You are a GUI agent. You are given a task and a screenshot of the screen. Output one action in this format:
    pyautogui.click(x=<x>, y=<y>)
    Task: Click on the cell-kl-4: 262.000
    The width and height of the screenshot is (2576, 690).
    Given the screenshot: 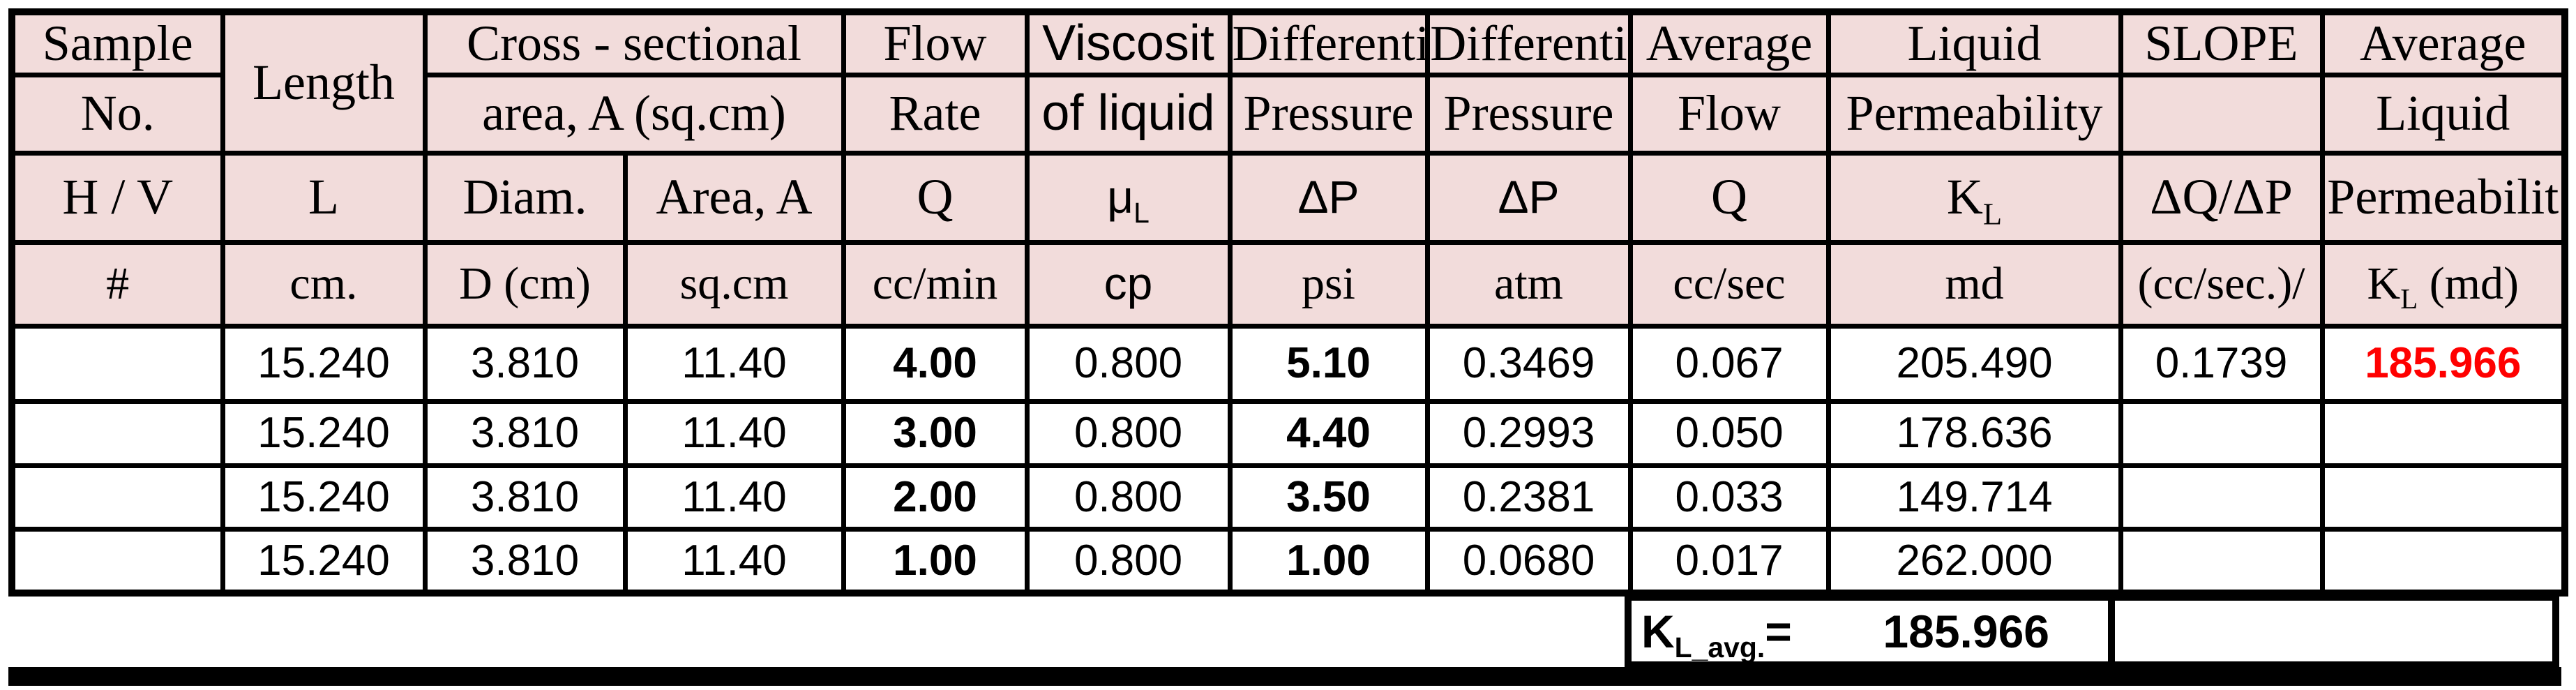 What is the action you would take?
    pyautogui.click(x=1974, y=561)
    